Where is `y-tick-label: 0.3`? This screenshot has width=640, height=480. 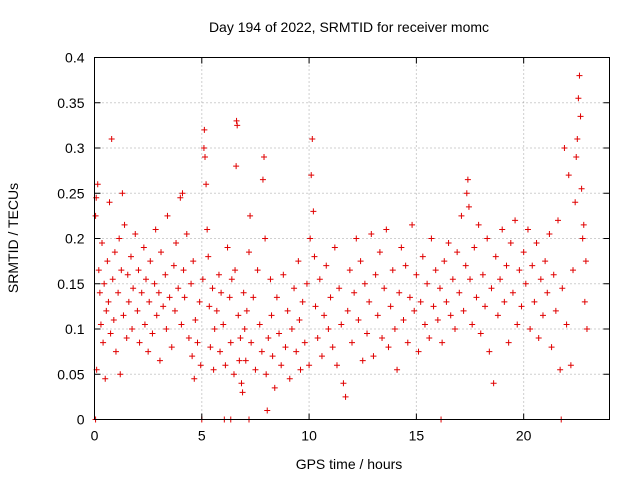
y-tick-label: 0.3 is located at coordinates (75, 148).